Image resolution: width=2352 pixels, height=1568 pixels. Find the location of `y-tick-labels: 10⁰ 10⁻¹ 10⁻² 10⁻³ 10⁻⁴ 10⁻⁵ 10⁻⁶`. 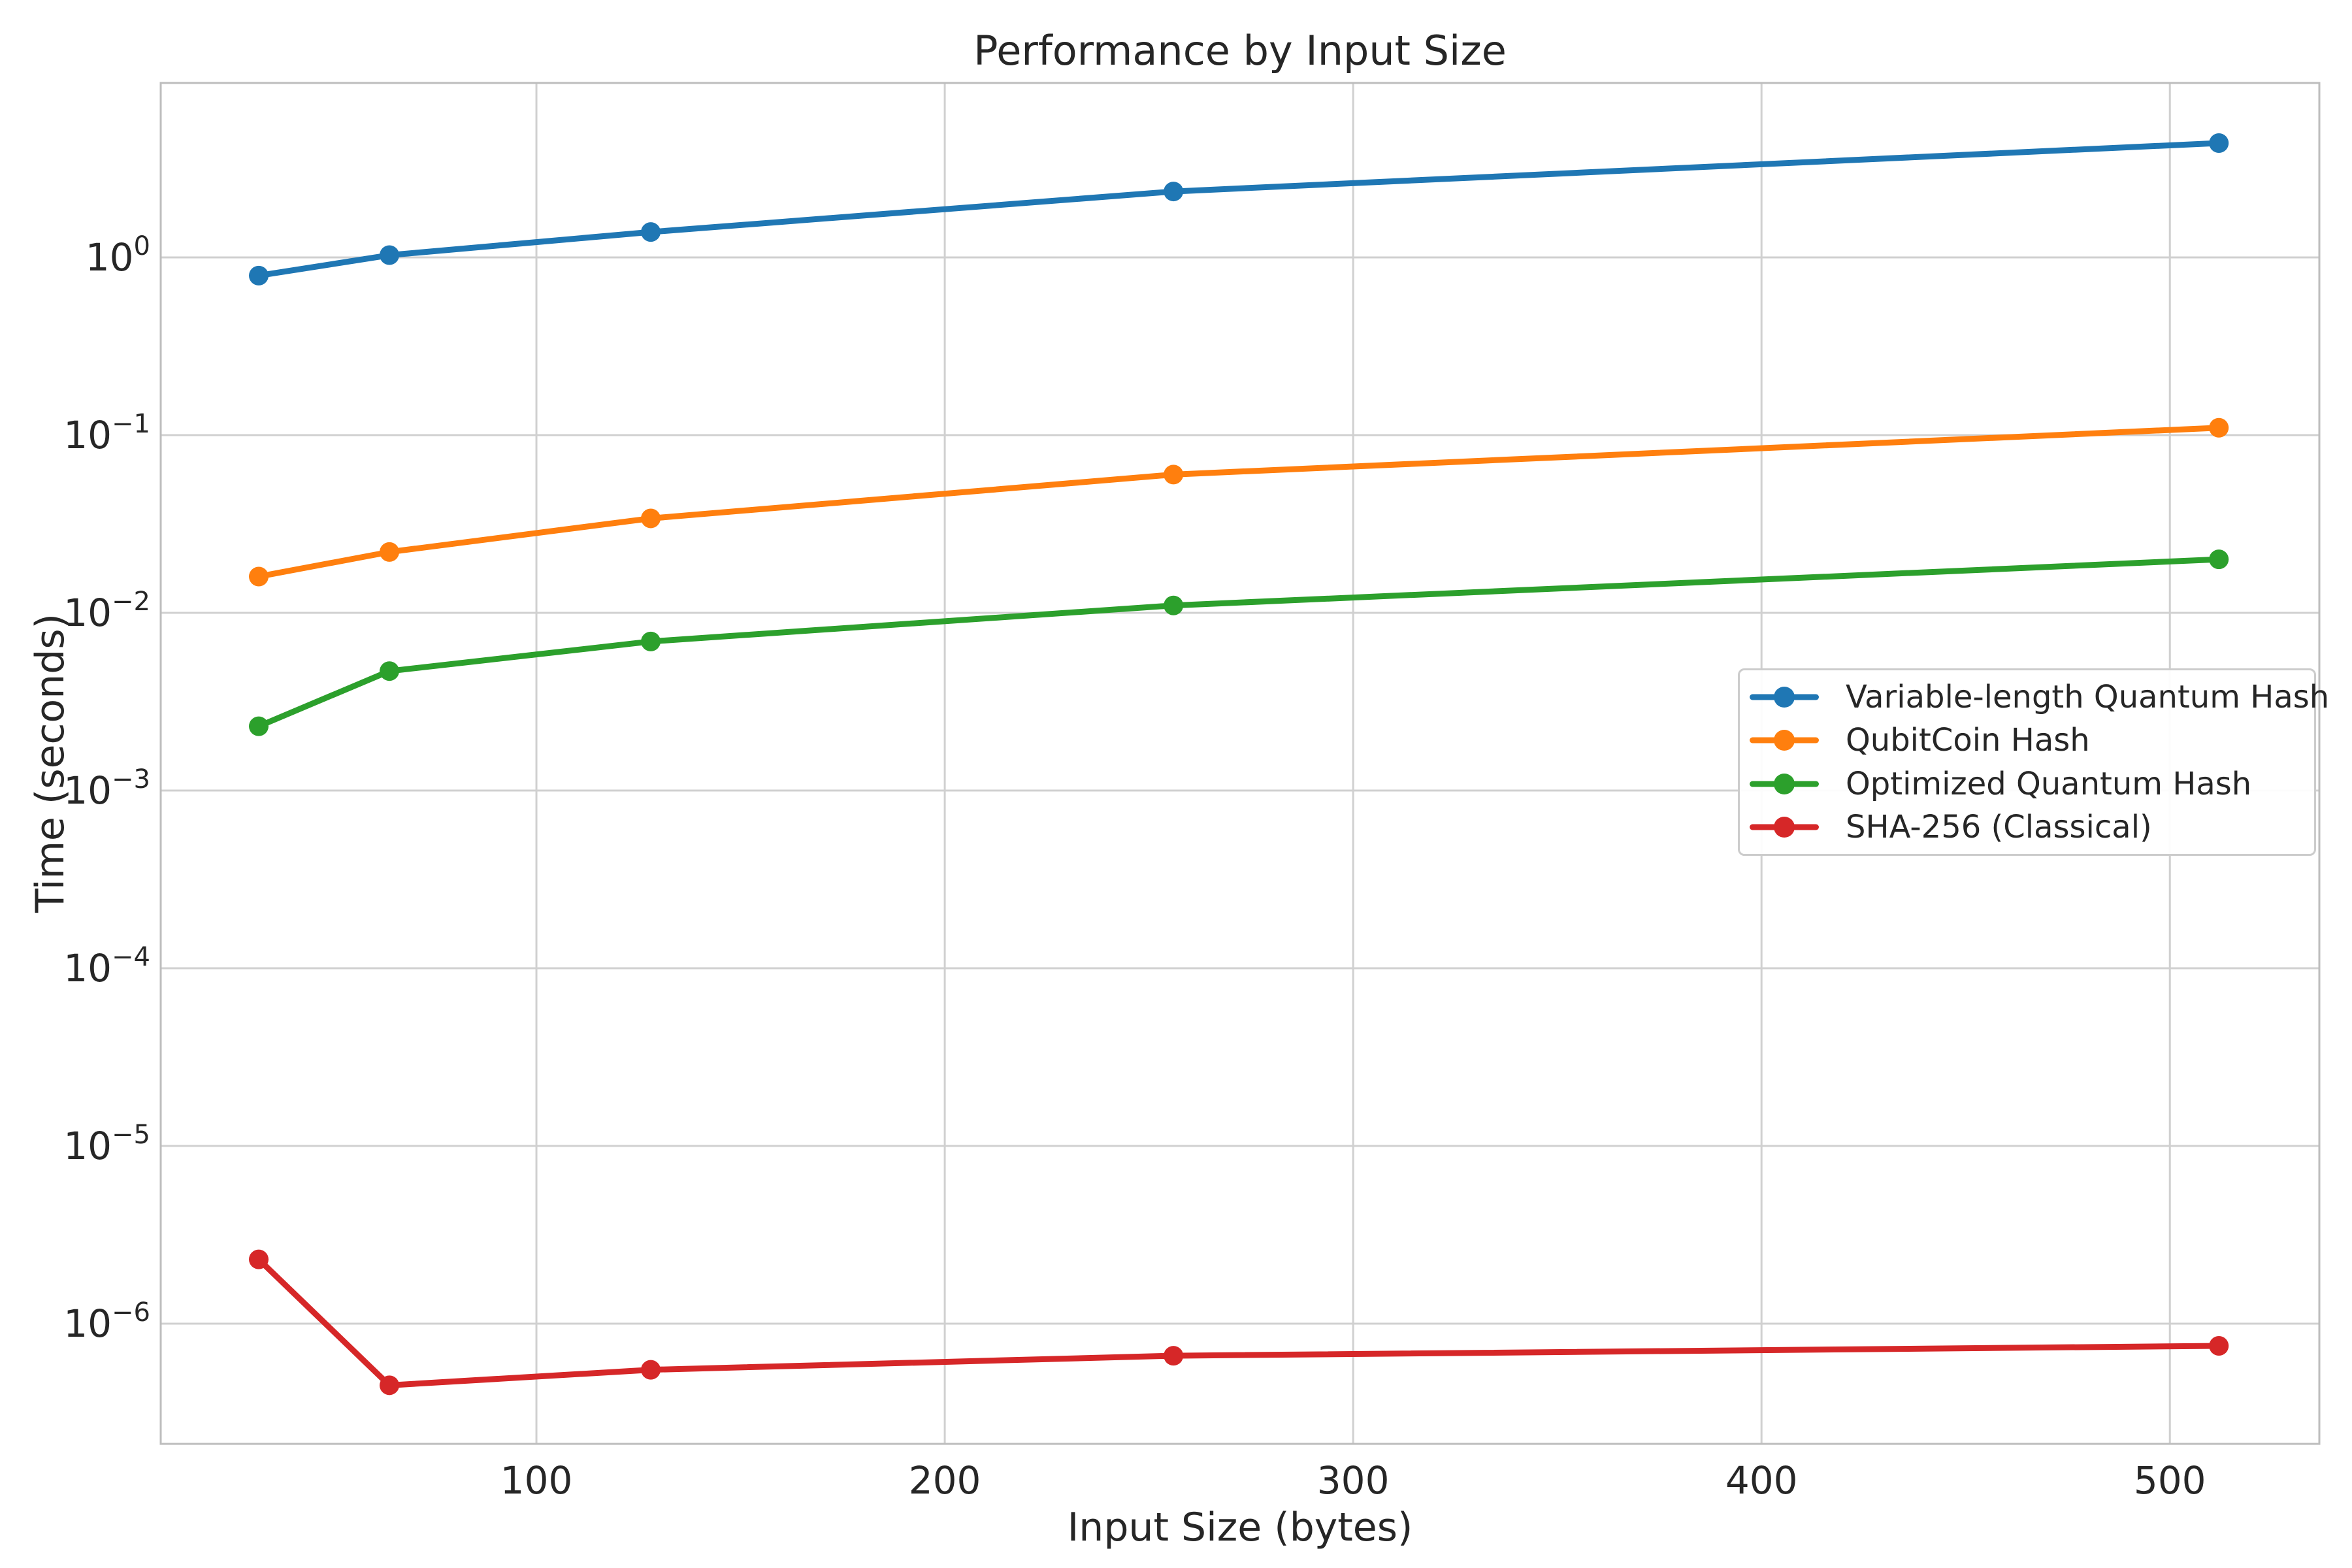

y-tick-labels: 10⁰ 10⁻¹ 10⁻² 10⁻³ 10⁻⁴ 10⁻⁵ 10⁻⁶ is located at coordinates (106, 788).